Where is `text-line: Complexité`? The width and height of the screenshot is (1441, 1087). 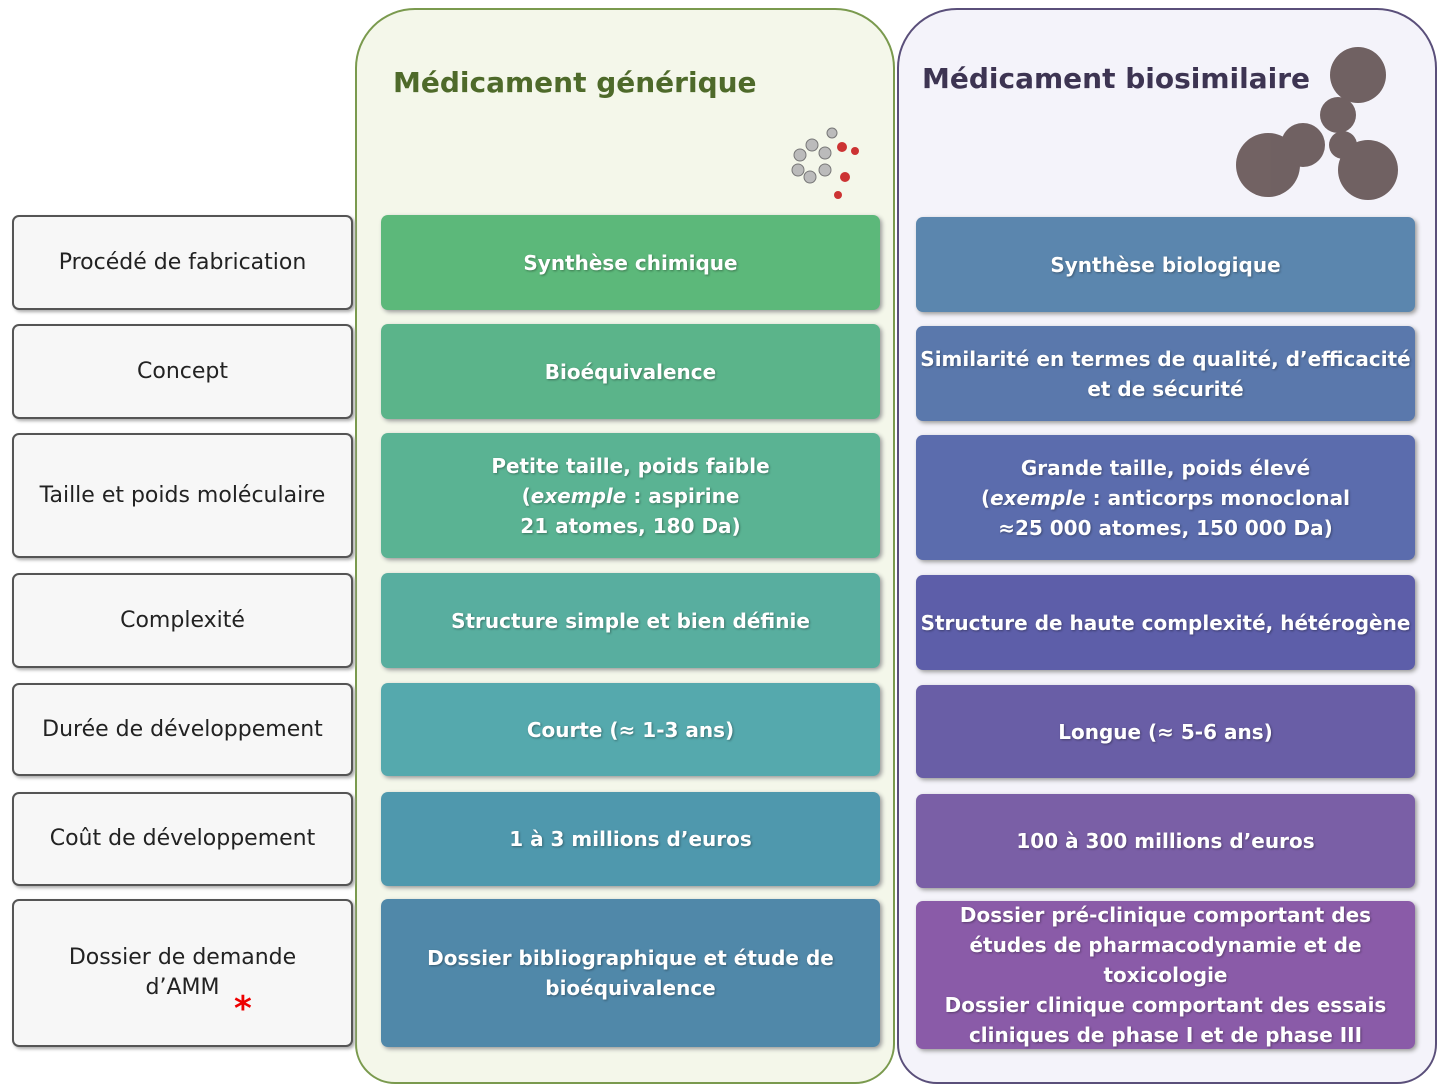 text-line: Complexité is located at coordinates (182, 620).